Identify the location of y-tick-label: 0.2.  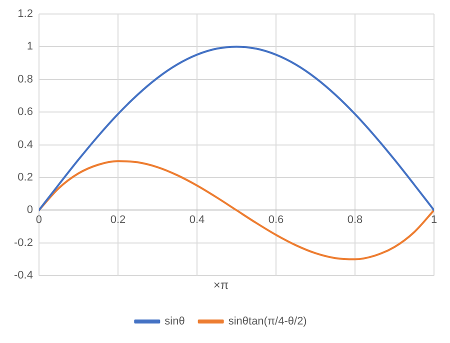
(25, 178).